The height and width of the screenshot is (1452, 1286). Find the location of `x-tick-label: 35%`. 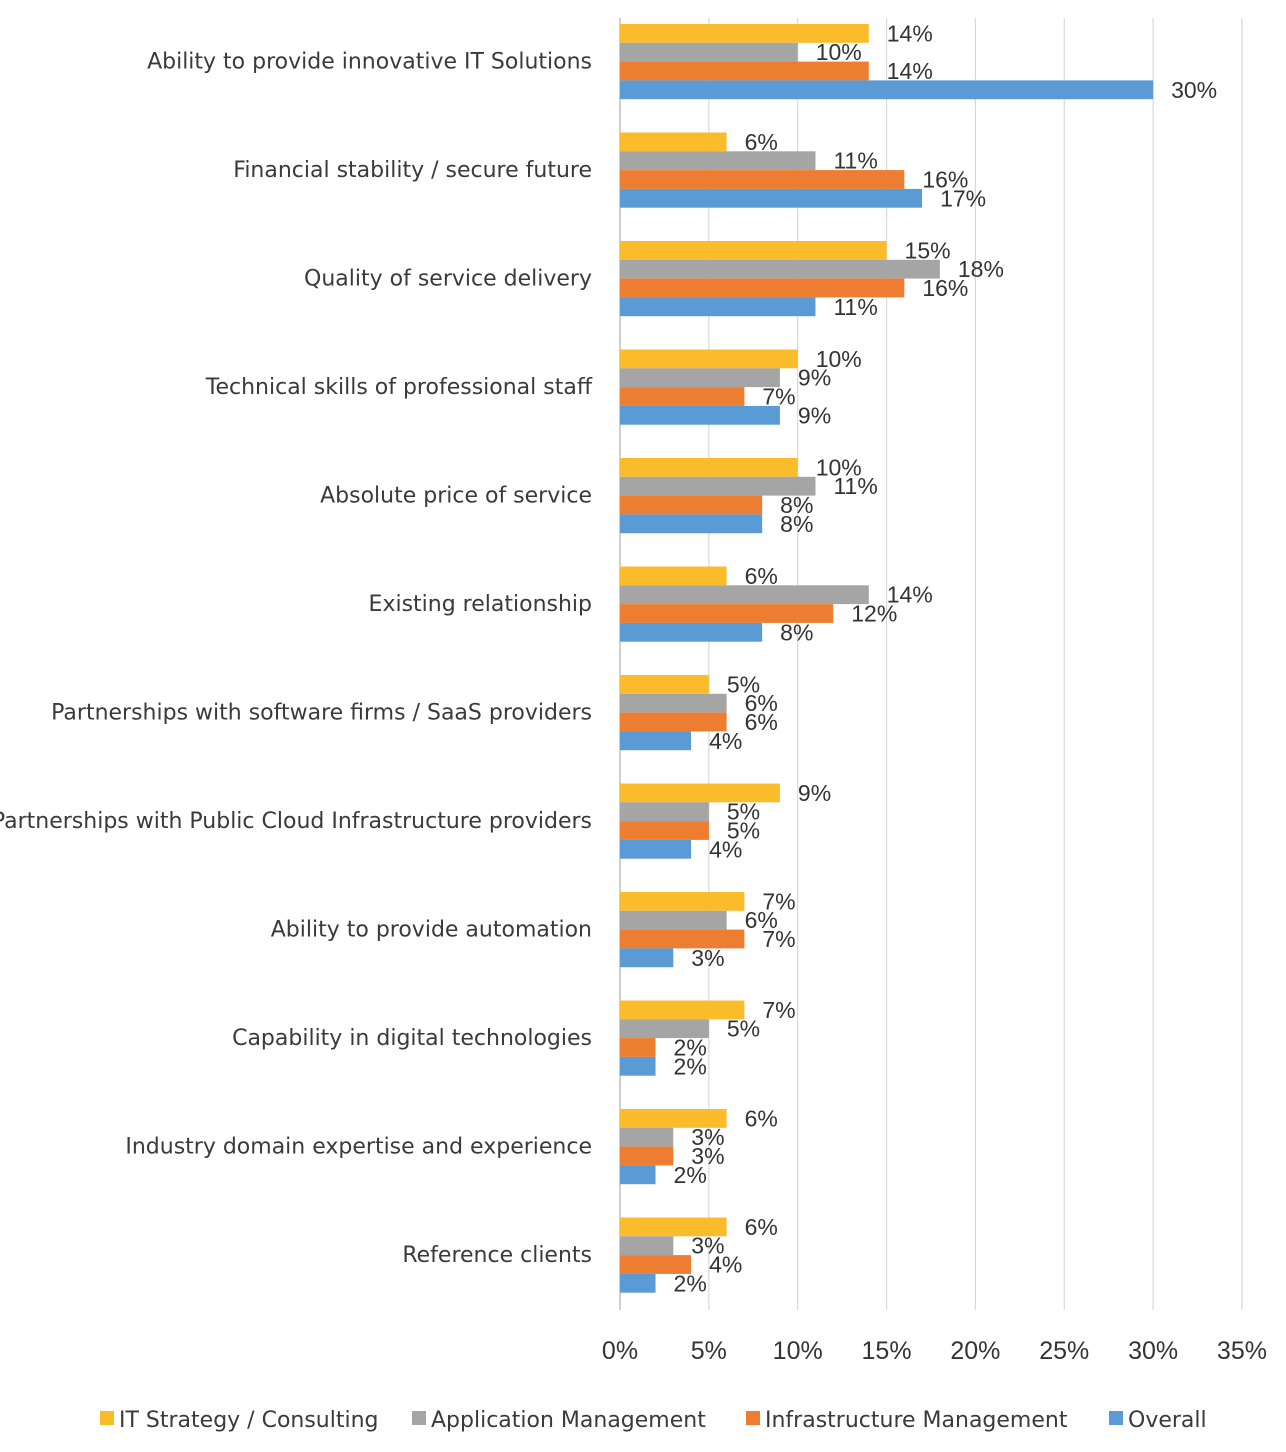

x-tick-label: 35% is located at coordinates (1242, 1351).